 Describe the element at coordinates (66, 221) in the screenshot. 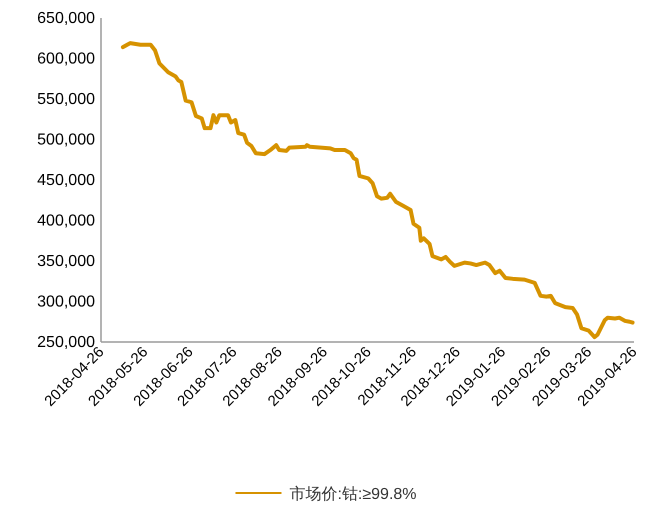

I see `y-tick-label: 400,000` at that location.